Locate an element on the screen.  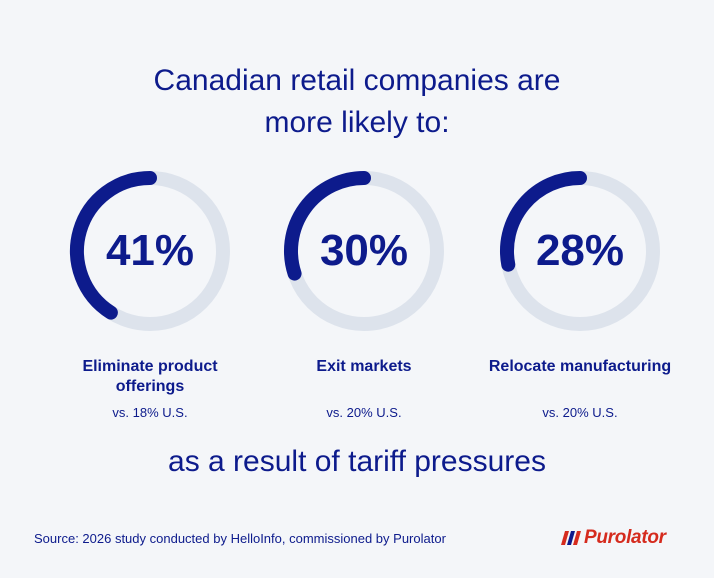
donut-label-1: Eliminate product offerings is located at coordinates (150, 376).